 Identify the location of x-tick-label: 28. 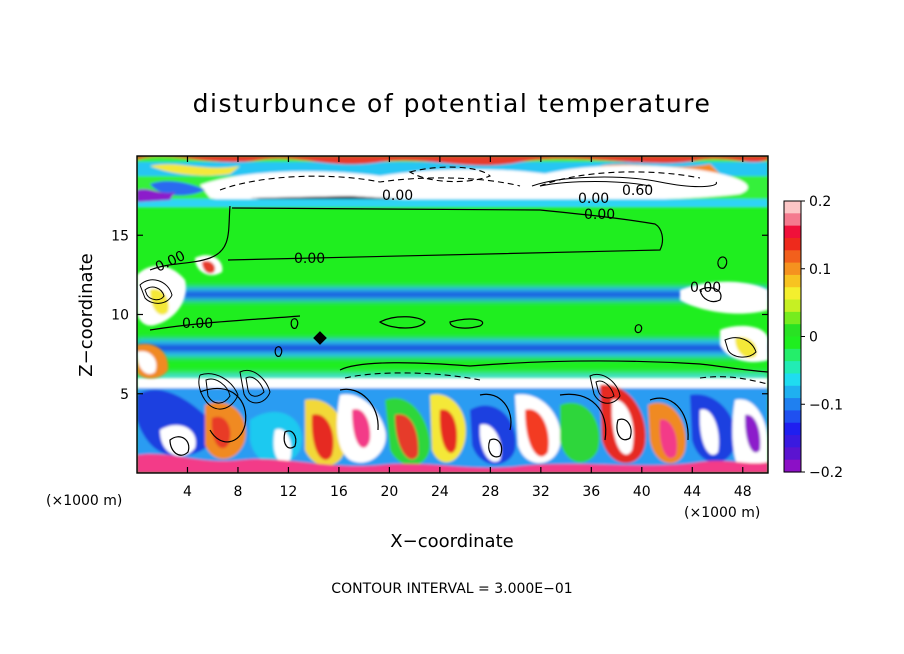
(490, 492).